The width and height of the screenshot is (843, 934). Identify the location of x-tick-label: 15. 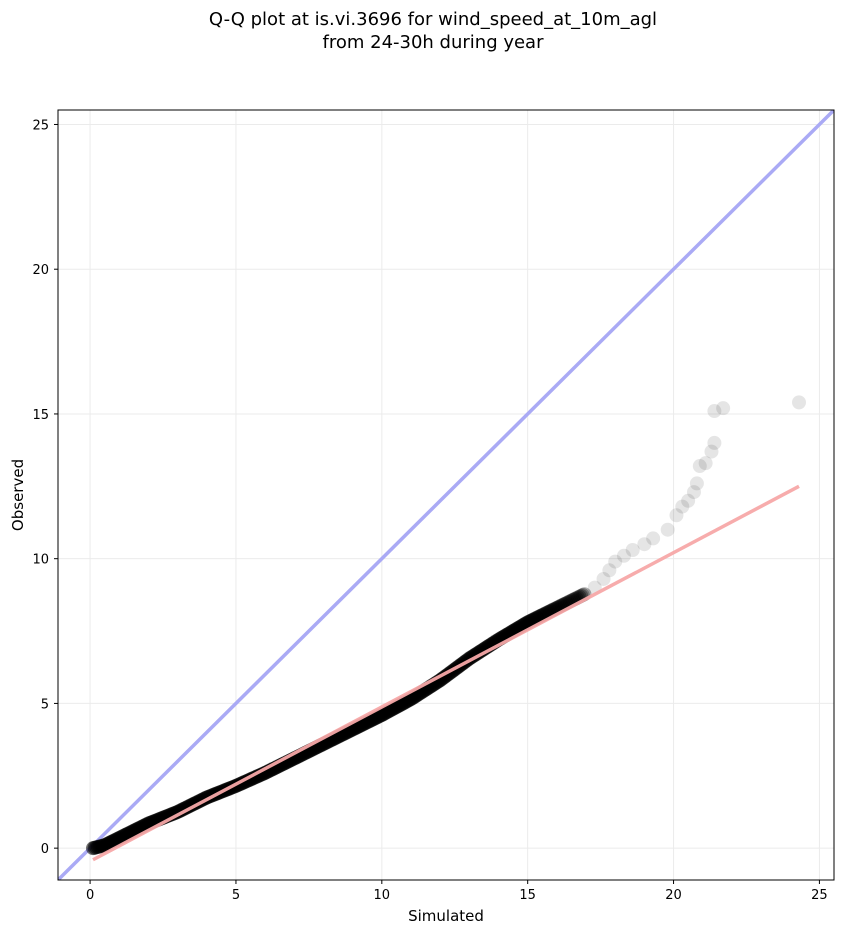
(527, 895).